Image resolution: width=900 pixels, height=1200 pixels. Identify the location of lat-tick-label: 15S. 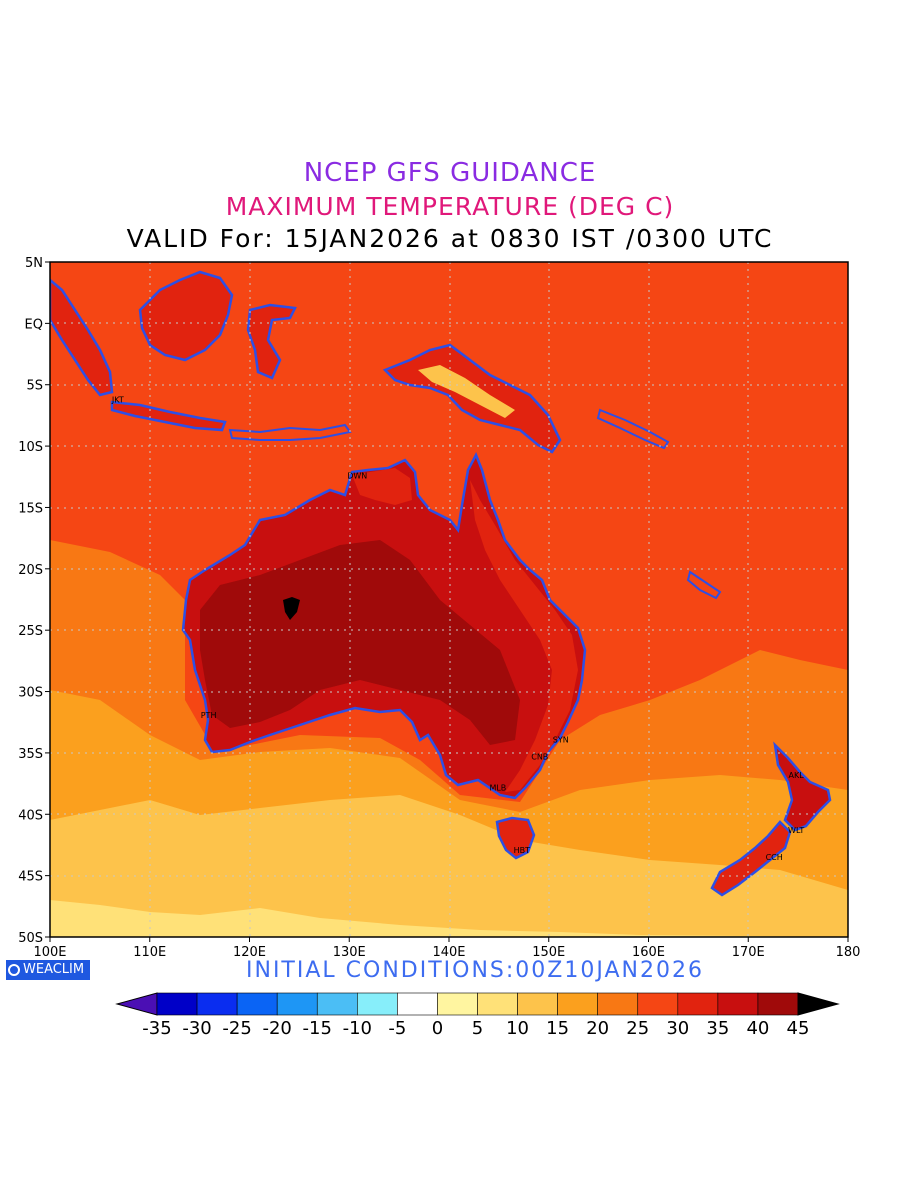
(30, 508).